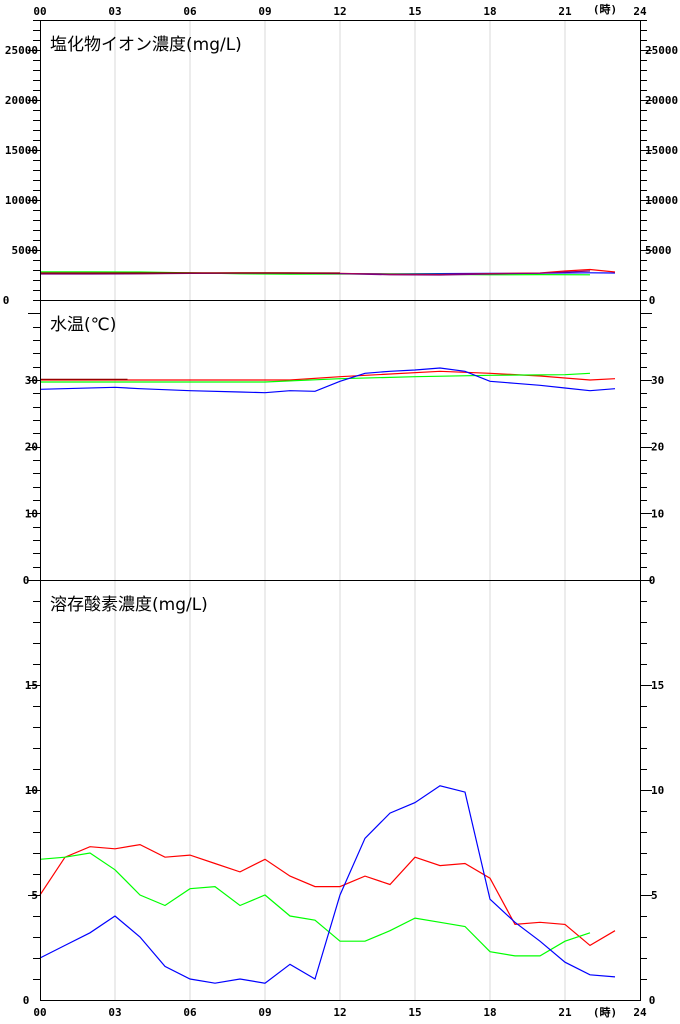 The height and width of the screenshot is (1024, 680). Describe the element at coordinates (31, 447) in the screenshot. I see `y-tick-label-left: 20` at that location.